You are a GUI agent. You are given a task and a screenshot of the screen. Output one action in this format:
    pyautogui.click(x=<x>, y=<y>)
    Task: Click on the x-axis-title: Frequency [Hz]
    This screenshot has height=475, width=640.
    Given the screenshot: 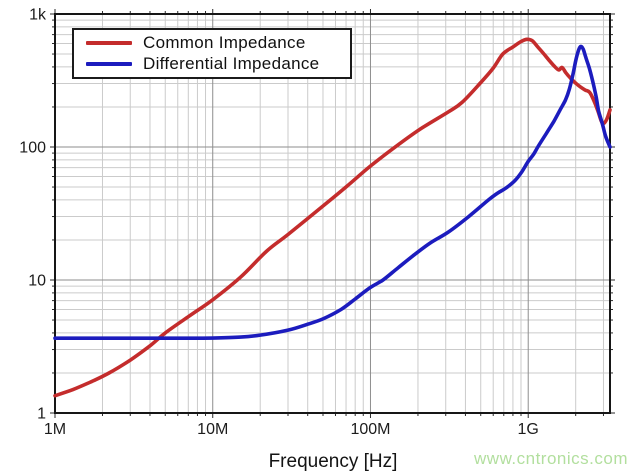 What is the action you would take?
    pyautogui.click(x=333, y=461)
    